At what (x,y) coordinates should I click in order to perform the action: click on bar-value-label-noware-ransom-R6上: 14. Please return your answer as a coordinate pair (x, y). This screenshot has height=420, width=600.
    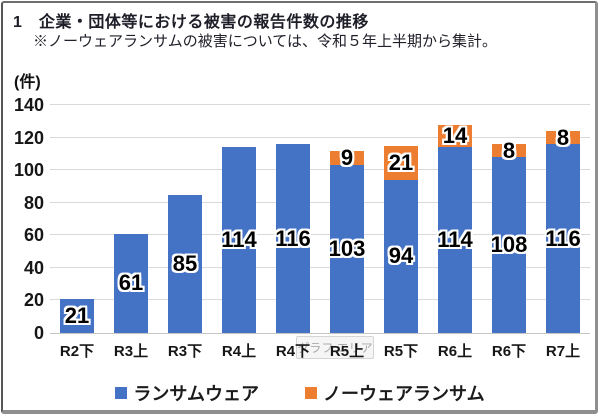
    Looking at the image, I should click on (455, 135).